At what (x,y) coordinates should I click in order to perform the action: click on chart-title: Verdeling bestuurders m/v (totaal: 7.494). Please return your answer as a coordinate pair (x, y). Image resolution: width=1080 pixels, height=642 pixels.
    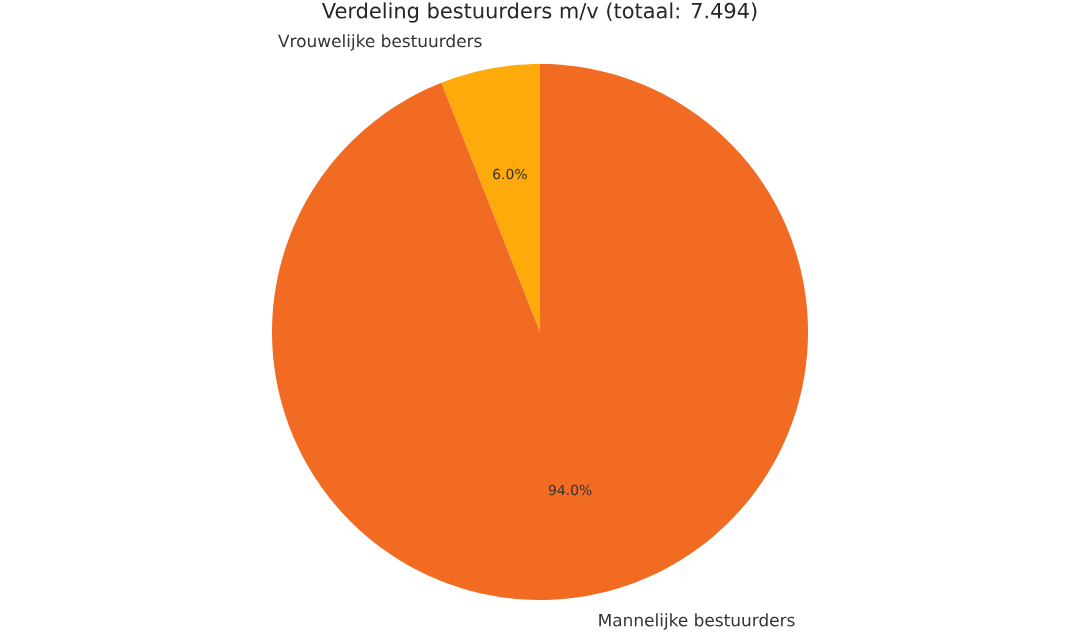
    Looking at the image, I should click on (539, 12).